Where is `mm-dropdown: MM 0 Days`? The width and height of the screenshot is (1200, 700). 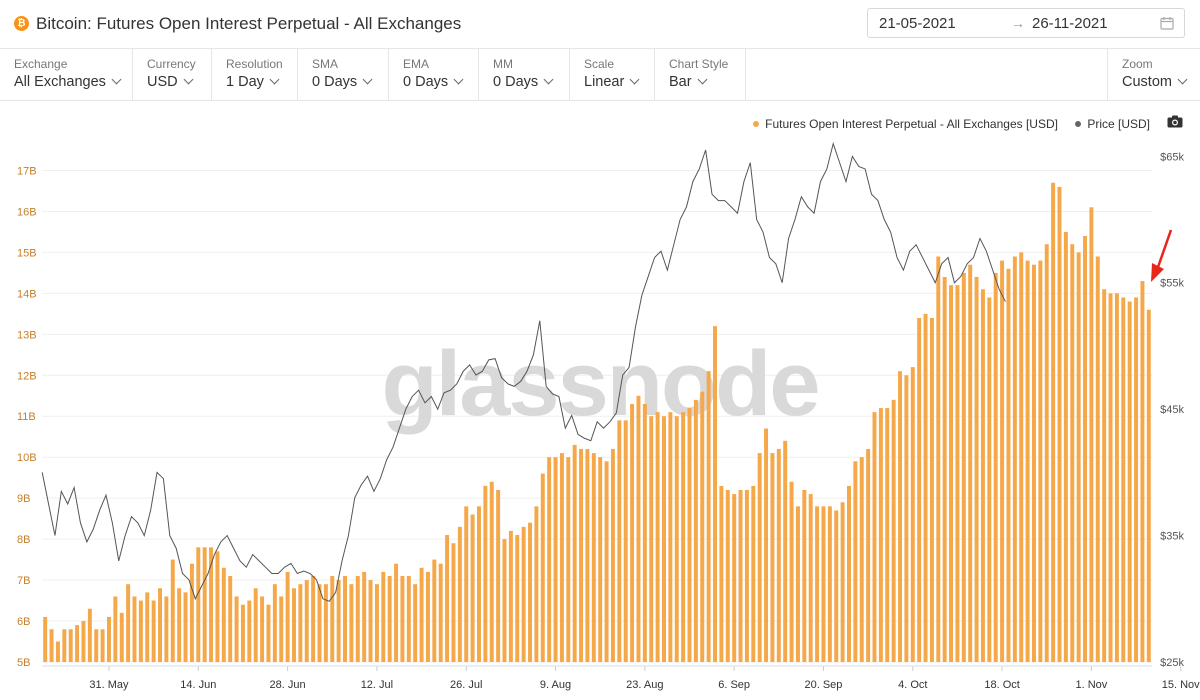
mm-dropdown: MM 0 Days is located at coordinates (524, 74).